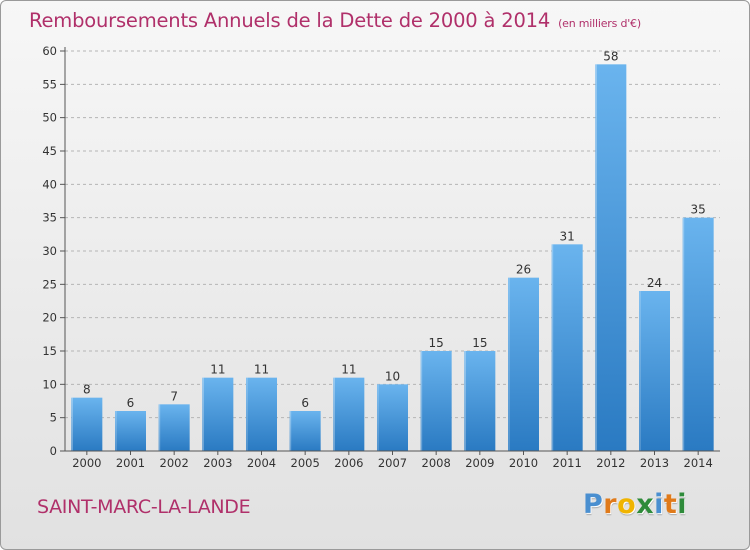 The width and height of the screenshot is (750, 550). Describe the element at coordinates (261, 463) in the screenshot. I see `x-tick-label: 2004` at that location.